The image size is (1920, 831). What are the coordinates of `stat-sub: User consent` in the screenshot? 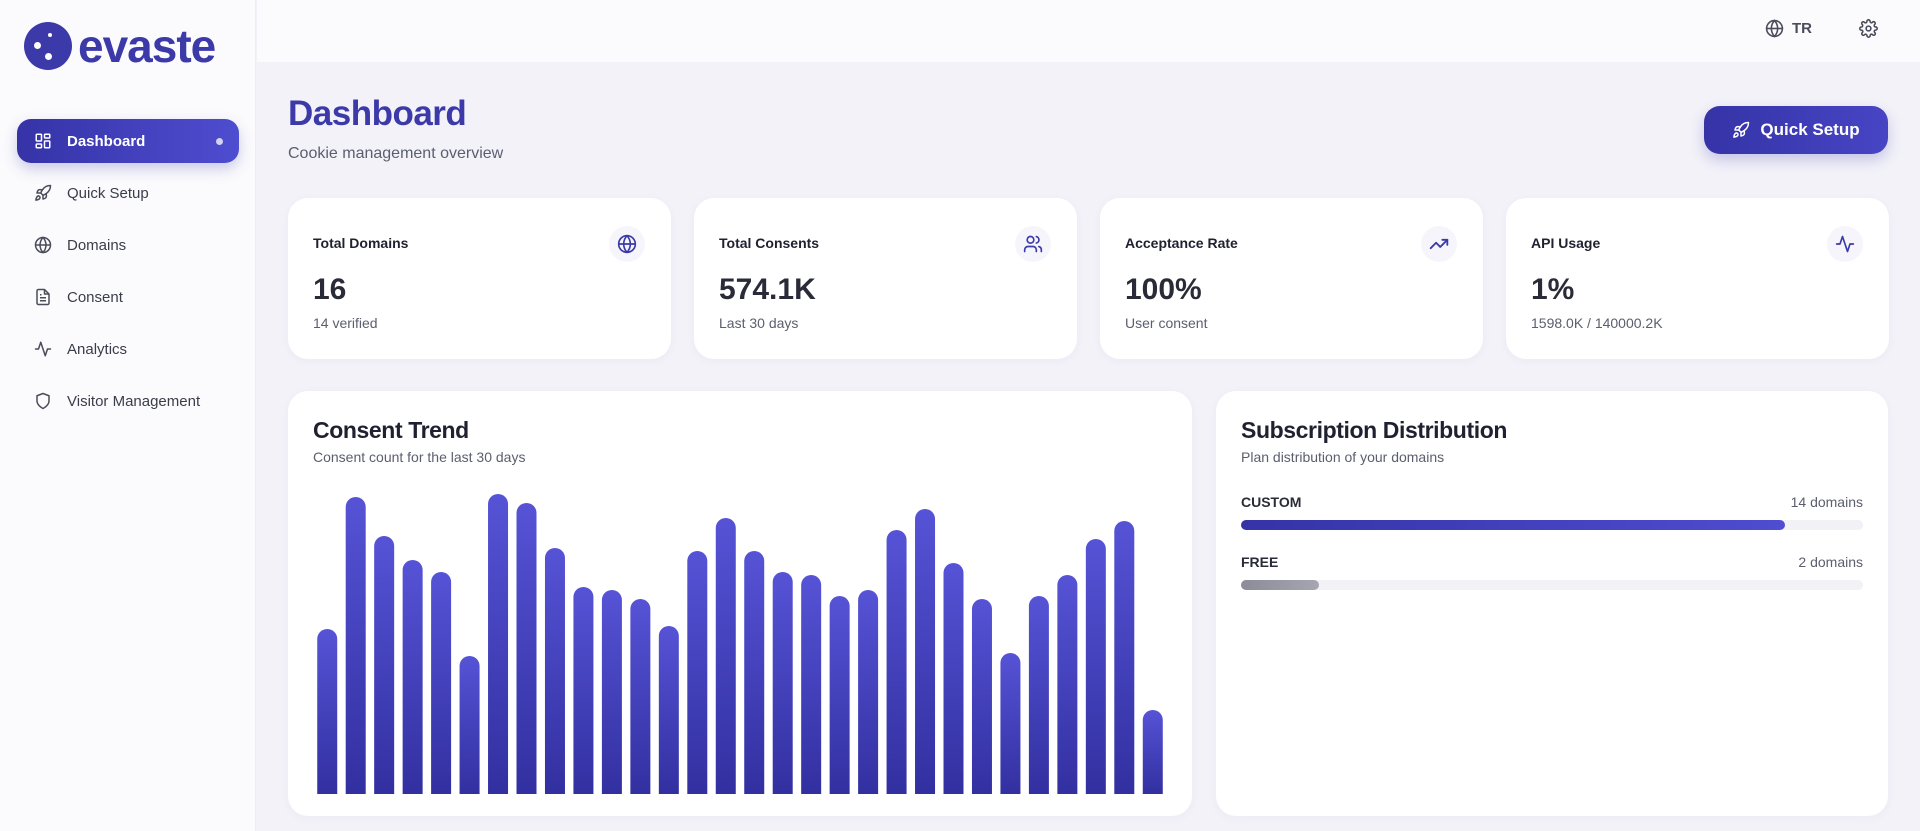 It's located at (1166, 323).